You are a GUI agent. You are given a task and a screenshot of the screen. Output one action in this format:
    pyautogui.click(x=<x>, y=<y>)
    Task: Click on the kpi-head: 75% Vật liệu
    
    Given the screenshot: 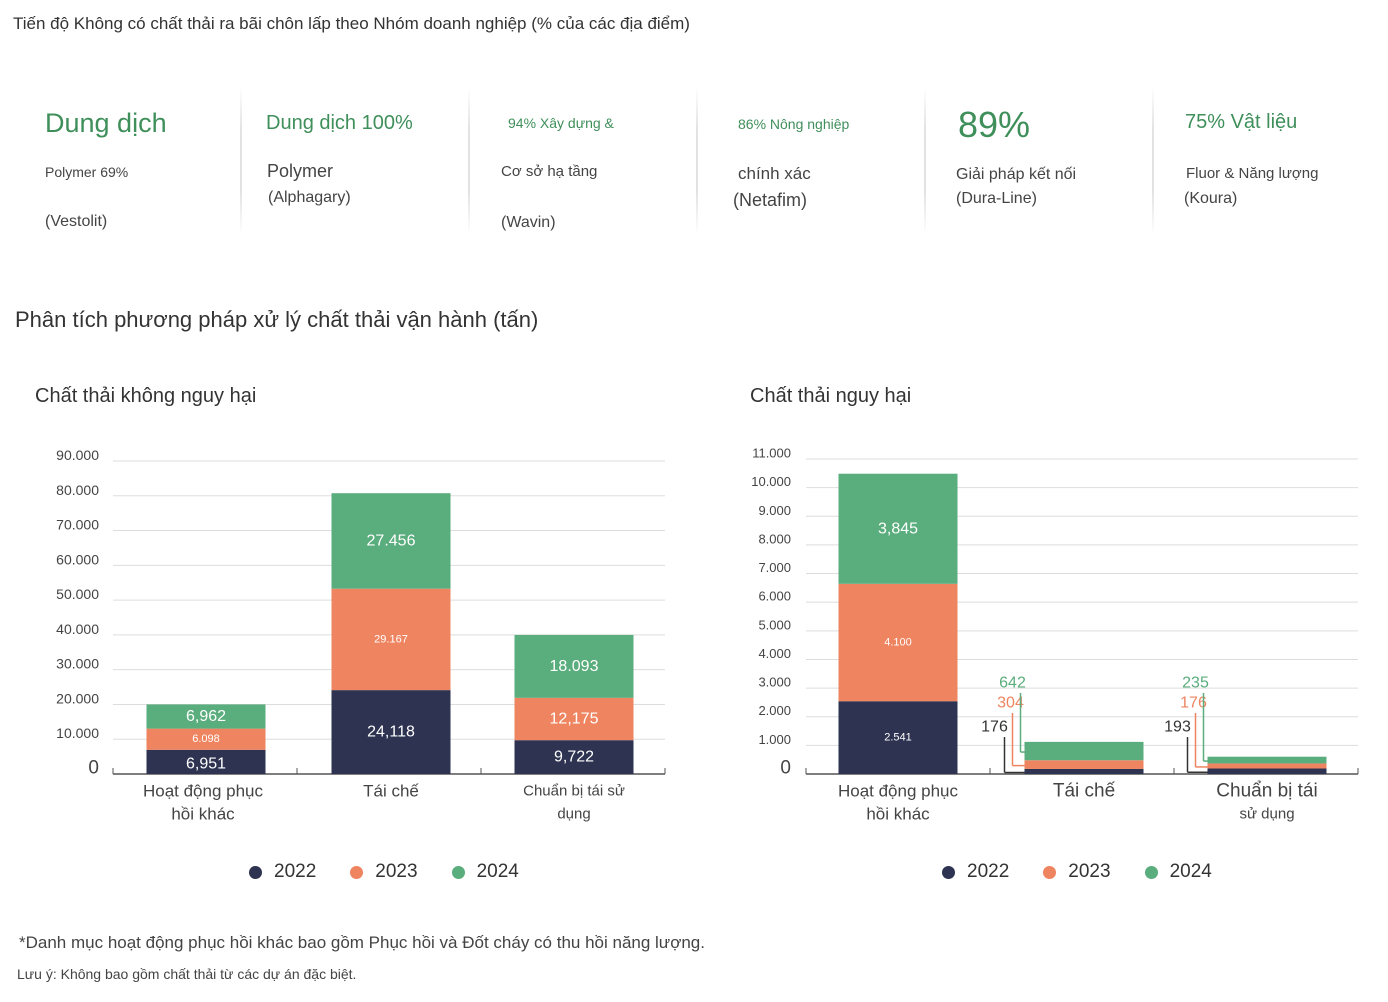 What is the action you would take?
    pyautogui.click(x=1241, y=122)
    